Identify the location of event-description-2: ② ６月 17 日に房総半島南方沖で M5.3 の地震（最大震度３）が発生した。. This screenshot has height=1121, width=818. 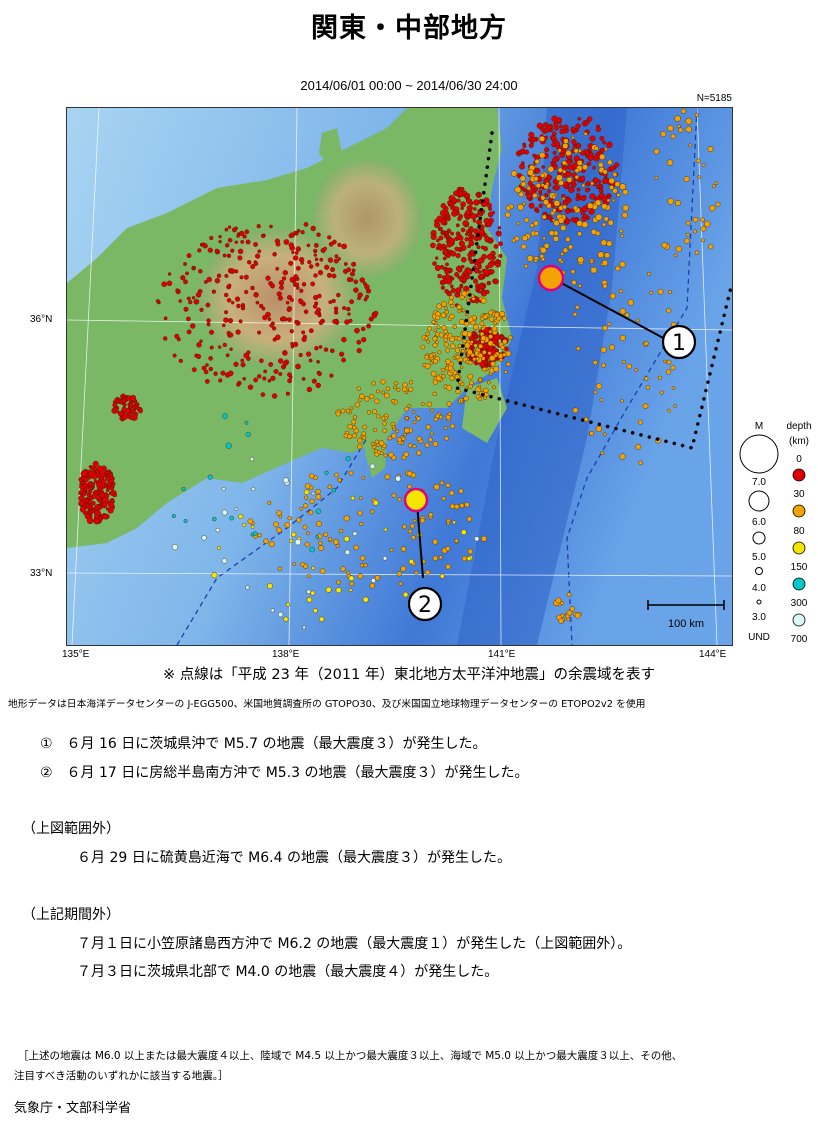
(284, 773).